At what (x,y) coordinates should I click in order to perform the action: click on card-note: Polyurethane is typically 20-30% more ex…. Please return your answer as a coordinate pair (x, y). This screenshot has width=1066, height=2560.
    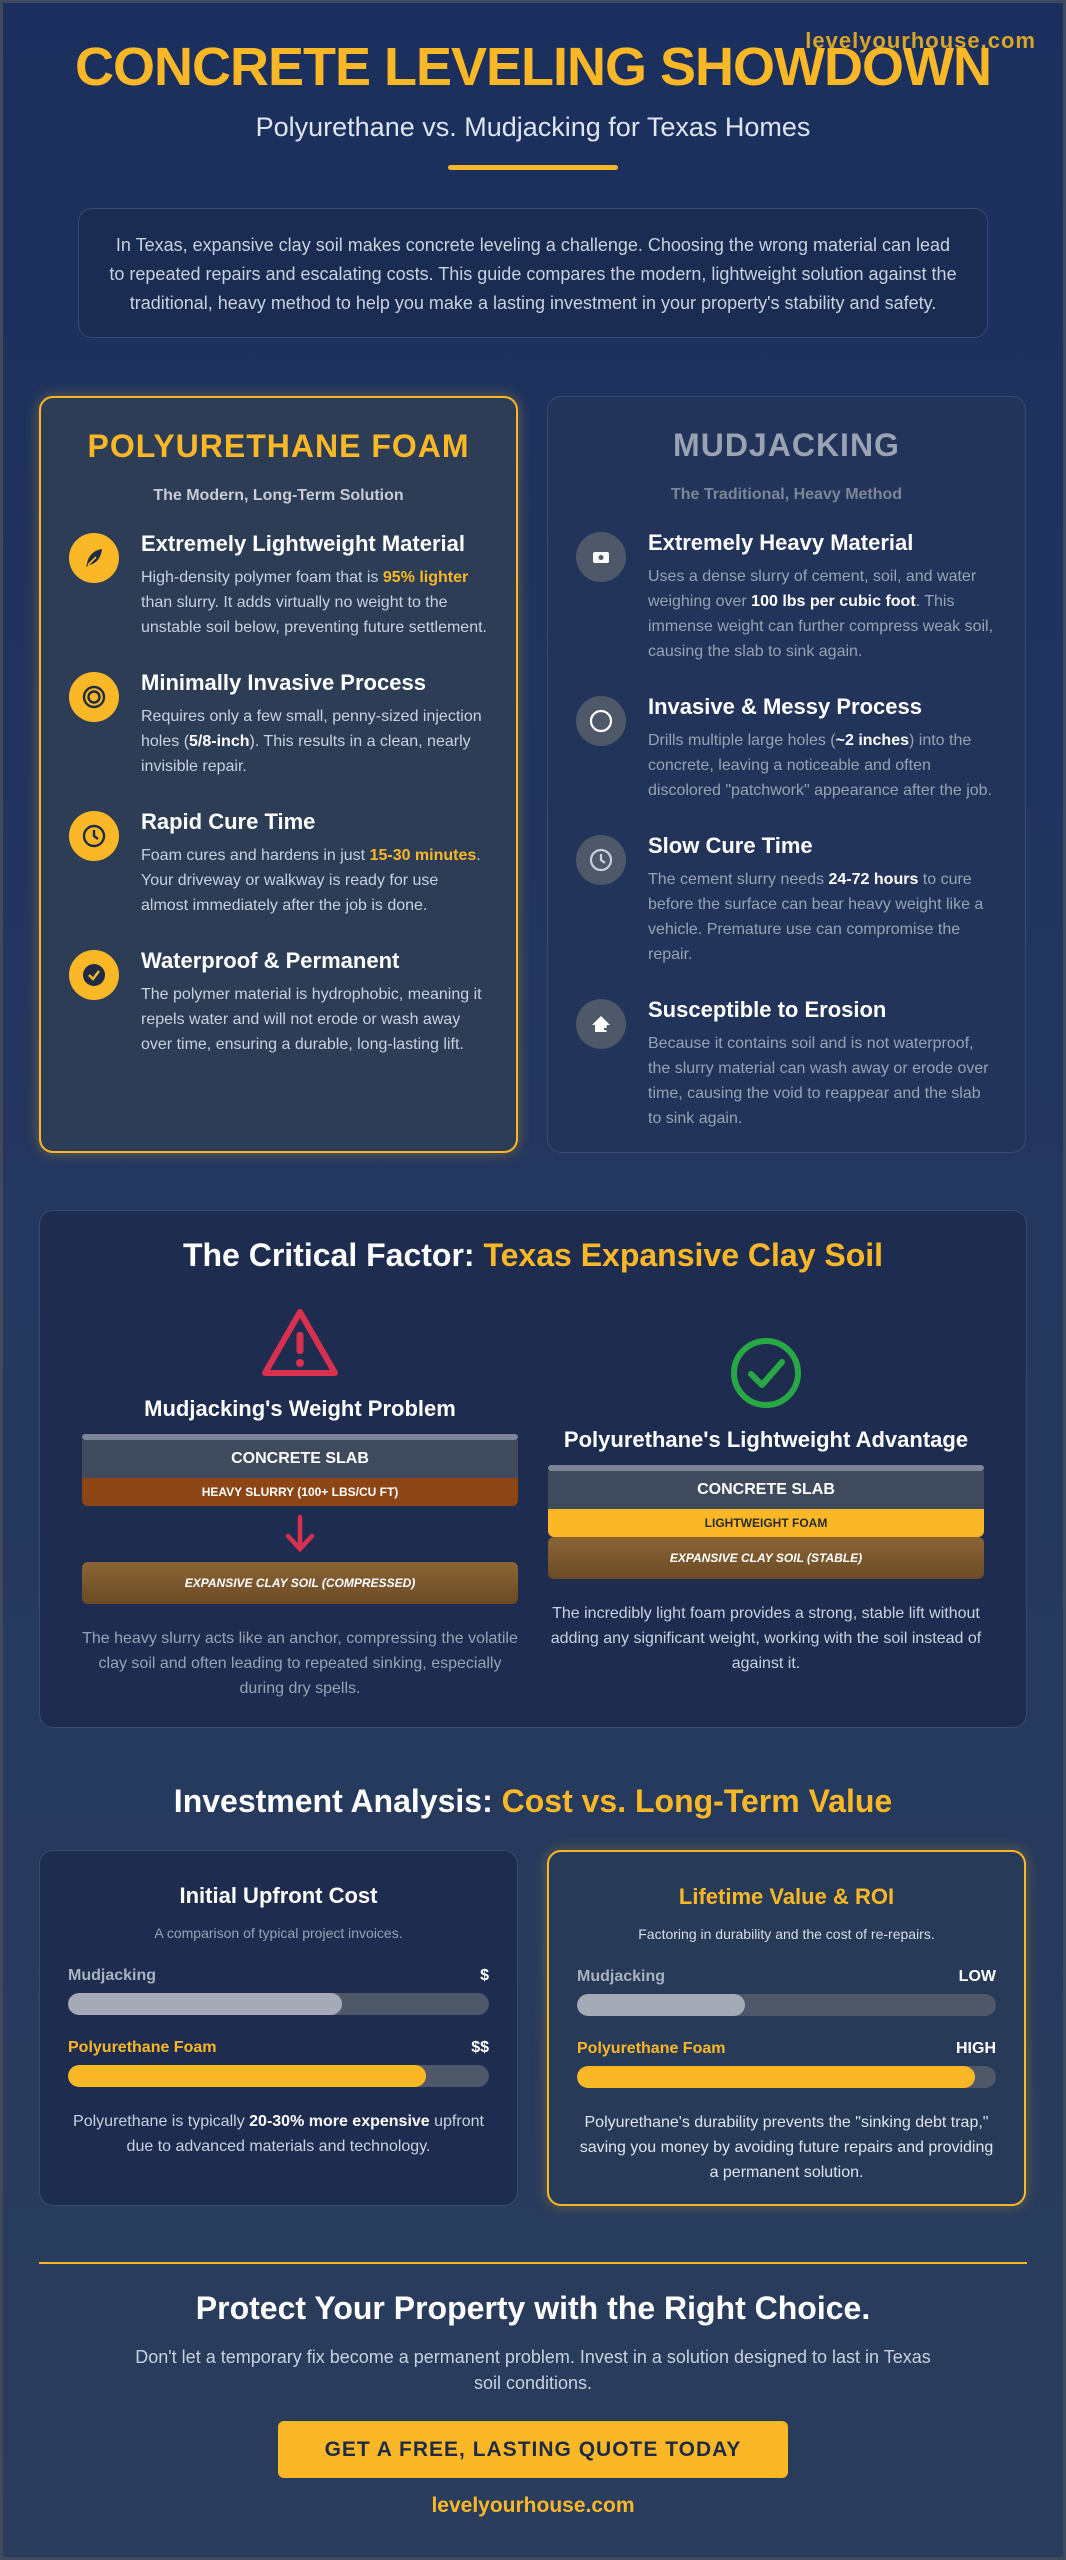
    Looking at the image, I should click on (278, 2134).